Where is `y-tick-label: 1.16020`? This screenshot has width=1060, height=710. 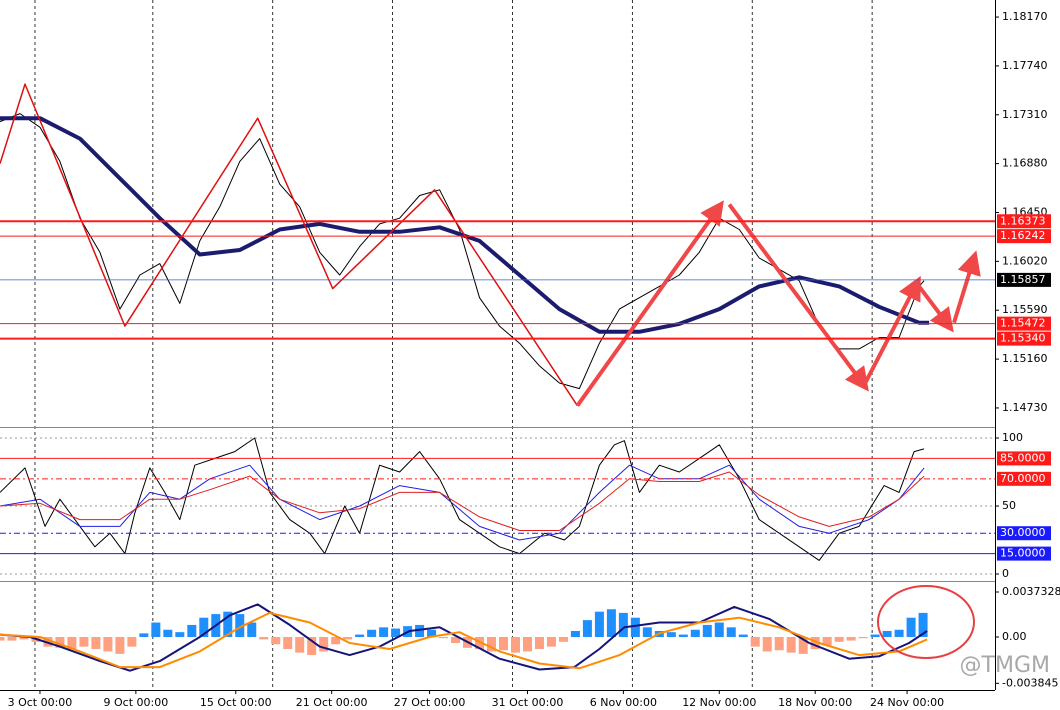
y-tick-label: 1.16020 is located at coordinates (1025, 260).